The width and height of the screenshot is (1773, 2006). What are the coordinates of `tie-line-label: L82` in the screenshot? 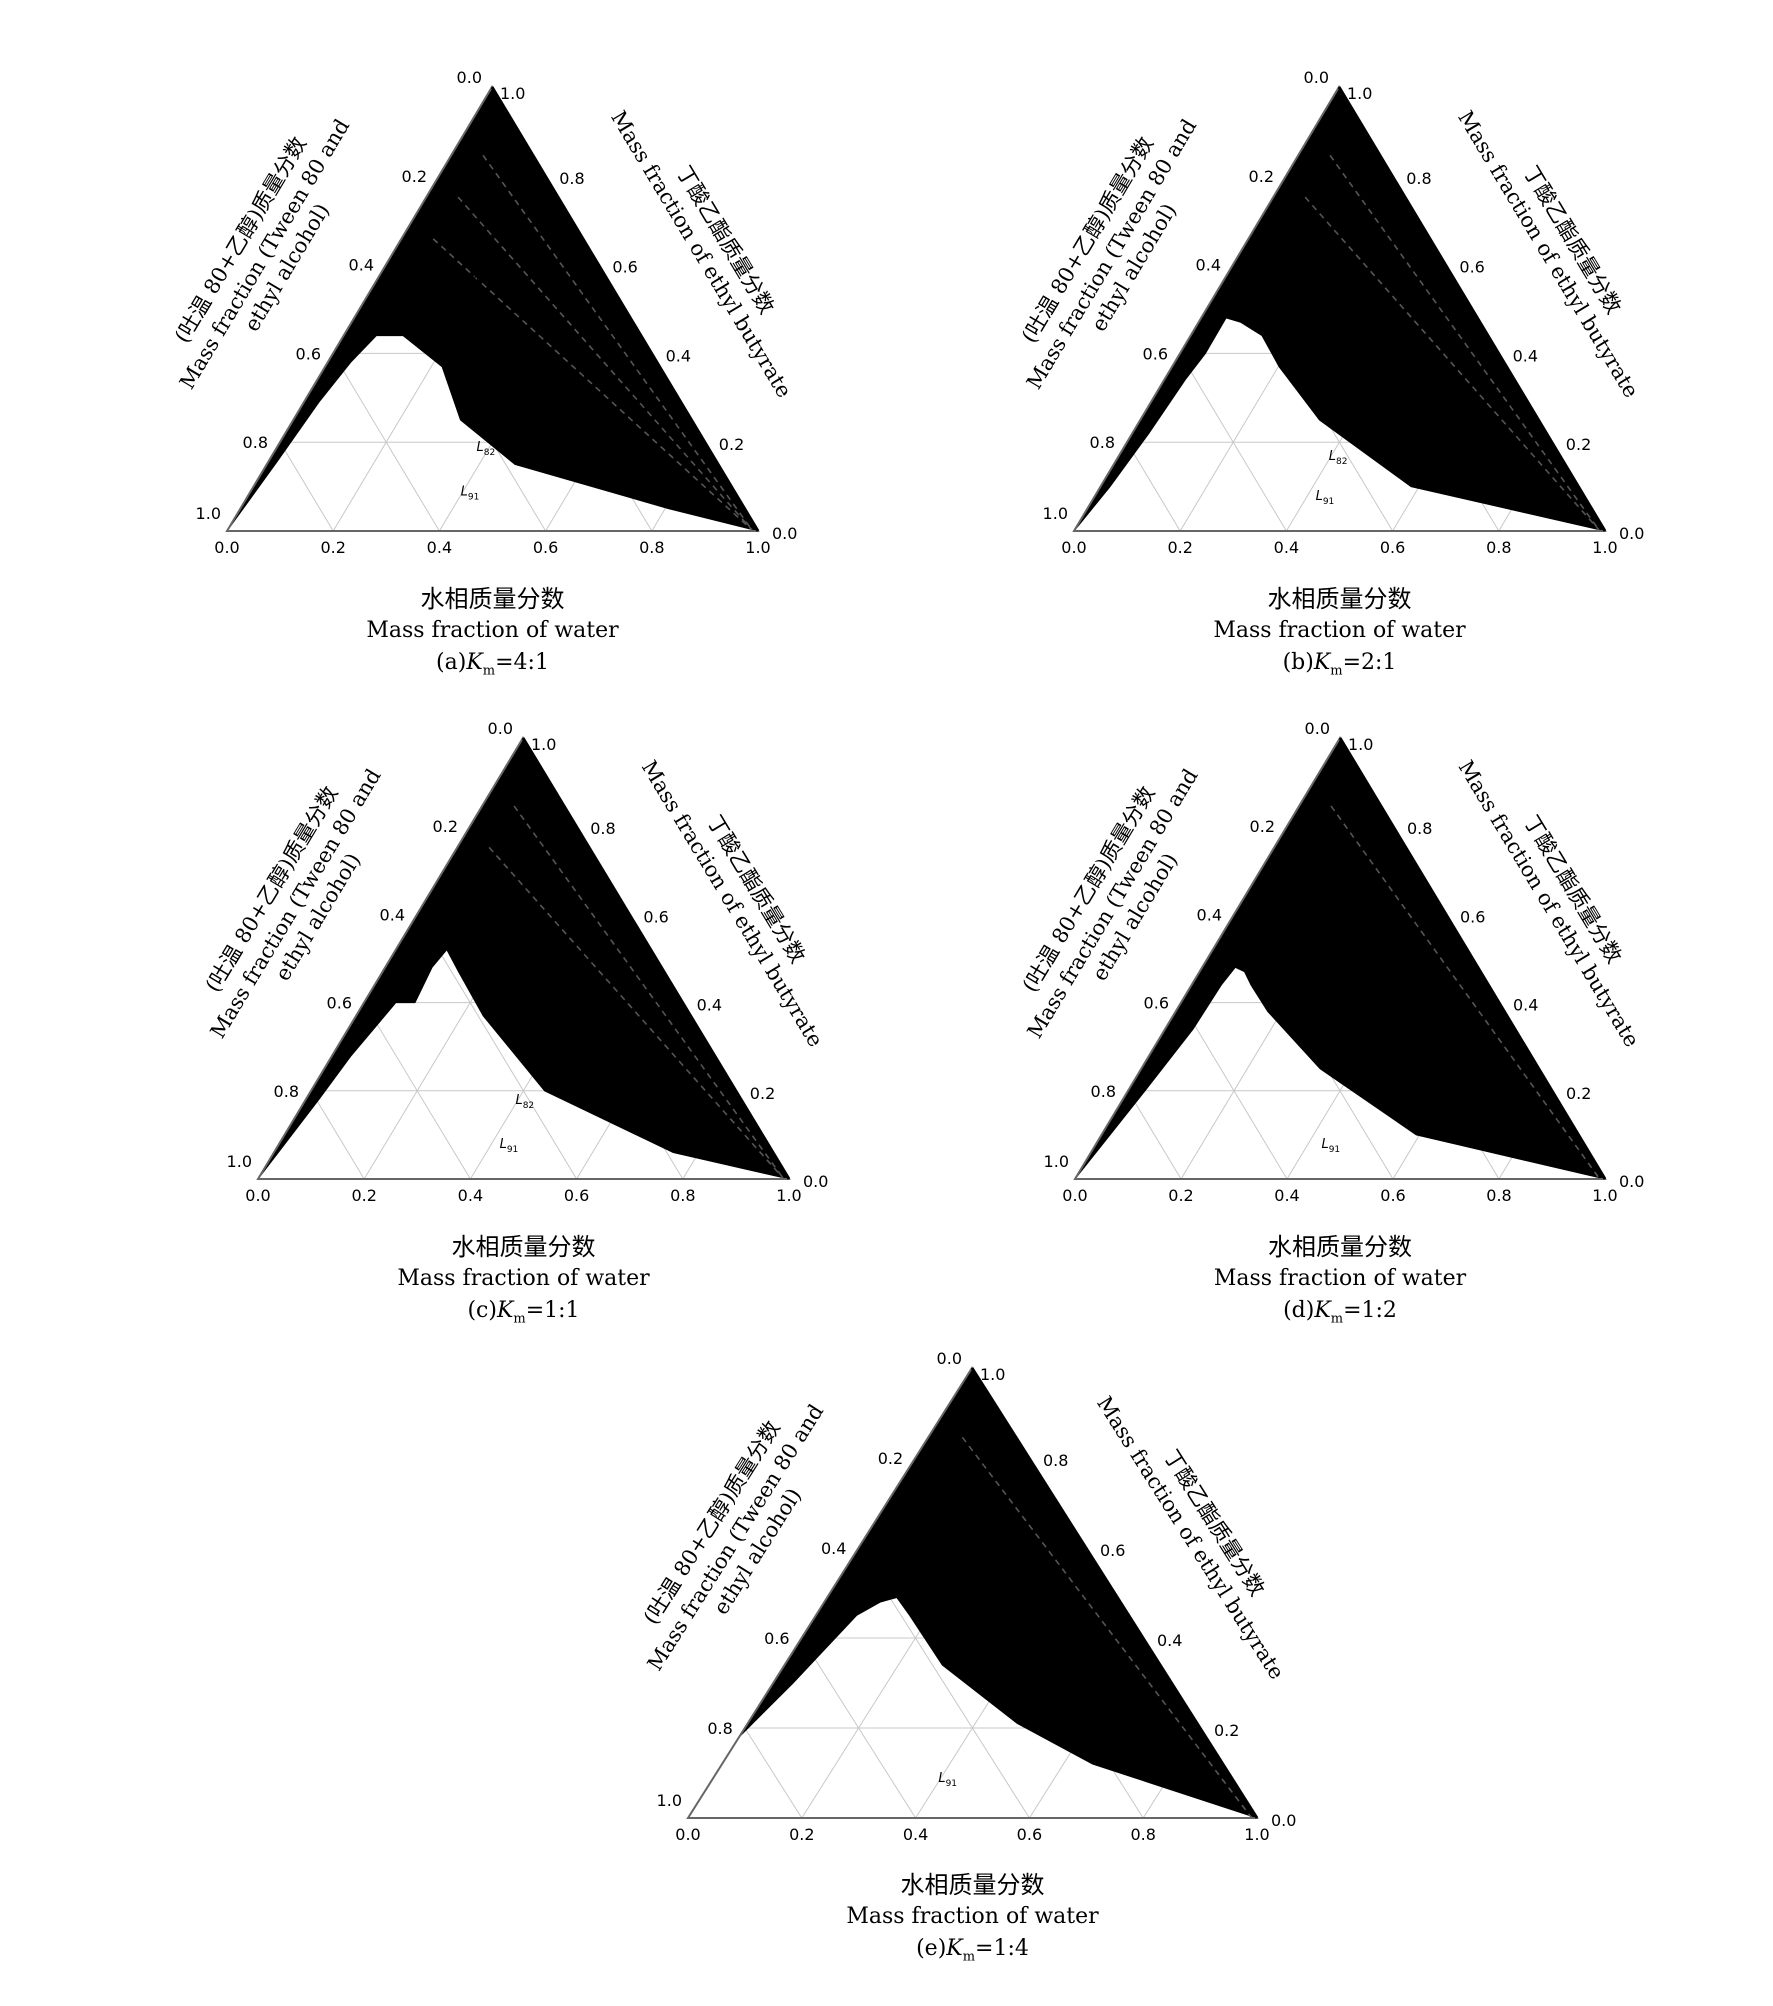 It's located at (524, 1102).